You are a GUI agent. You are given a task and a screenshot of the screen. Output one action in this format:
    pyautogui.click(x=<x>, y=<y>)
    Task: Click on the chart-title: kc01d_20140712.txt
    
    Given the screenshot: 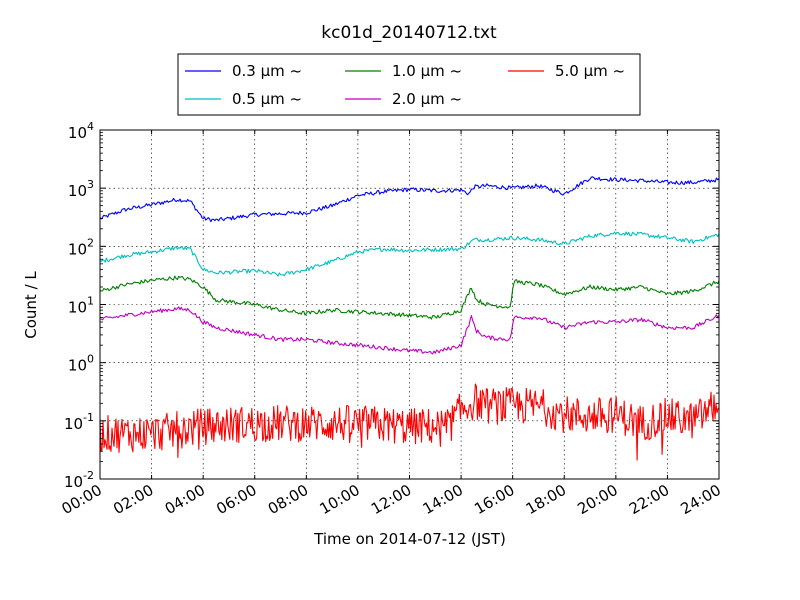 What is the action you would take?
    pyautogui.click(x=409, y=33)
    